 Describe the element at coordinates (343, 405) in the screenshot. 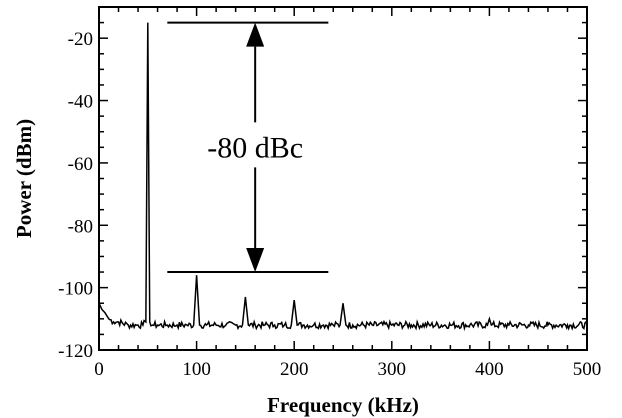

I see `x-axis-title: Frequency (kHz)` at that location.